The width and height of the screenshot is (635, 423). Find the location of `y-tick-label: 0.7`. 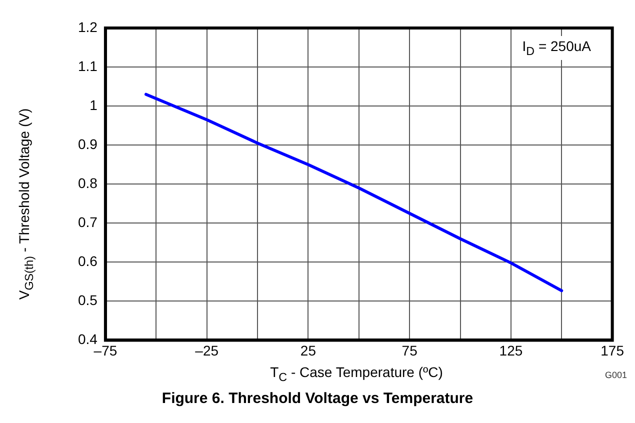

y-tick-label: 0.7 is located at coordinates (88, 222).